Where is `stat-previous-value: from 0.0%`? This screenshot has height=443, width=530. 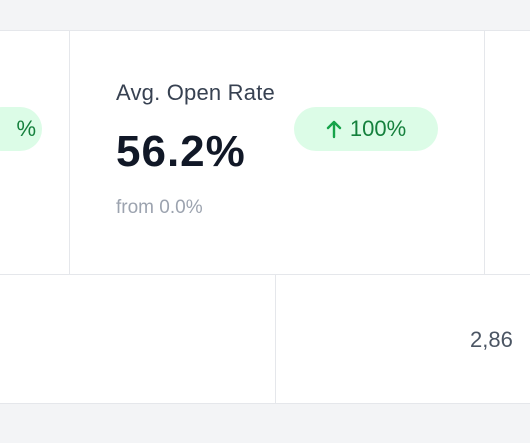
stat-previous-value: from 0.0% is located at coordinates (159, 207).